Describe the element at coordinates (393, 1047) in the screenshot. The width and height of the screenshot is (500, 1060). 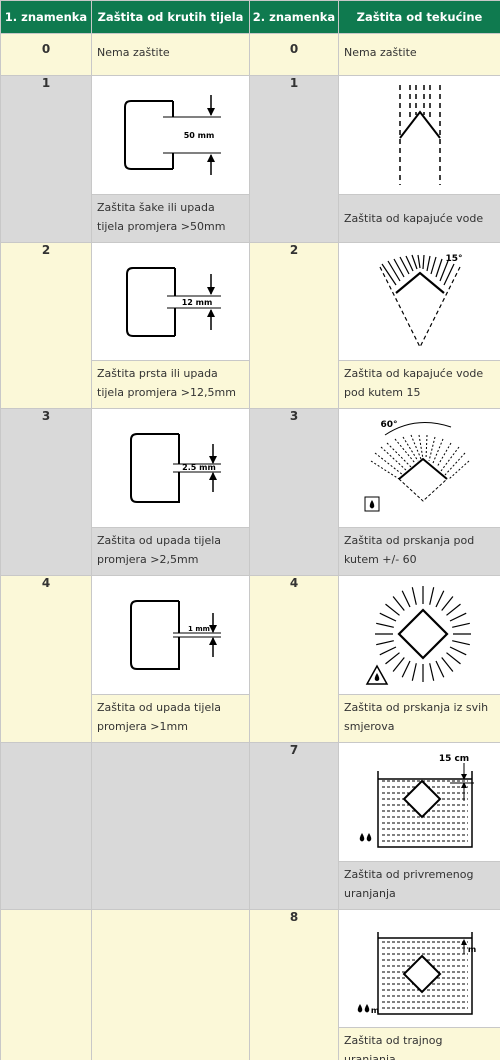
I see `liquid-protection-text: Zaštita od trajnog uranjanja` at that location.